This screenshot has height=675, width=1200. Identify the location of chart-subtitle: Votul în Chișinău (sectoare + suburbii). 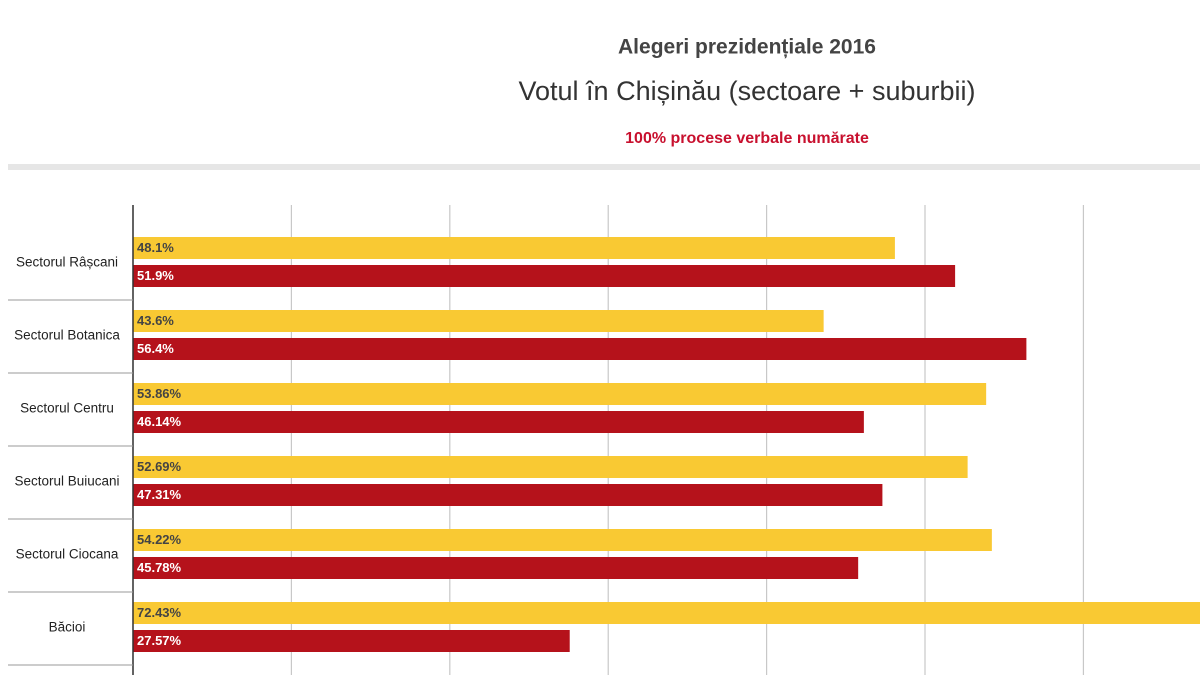
(747, 91).